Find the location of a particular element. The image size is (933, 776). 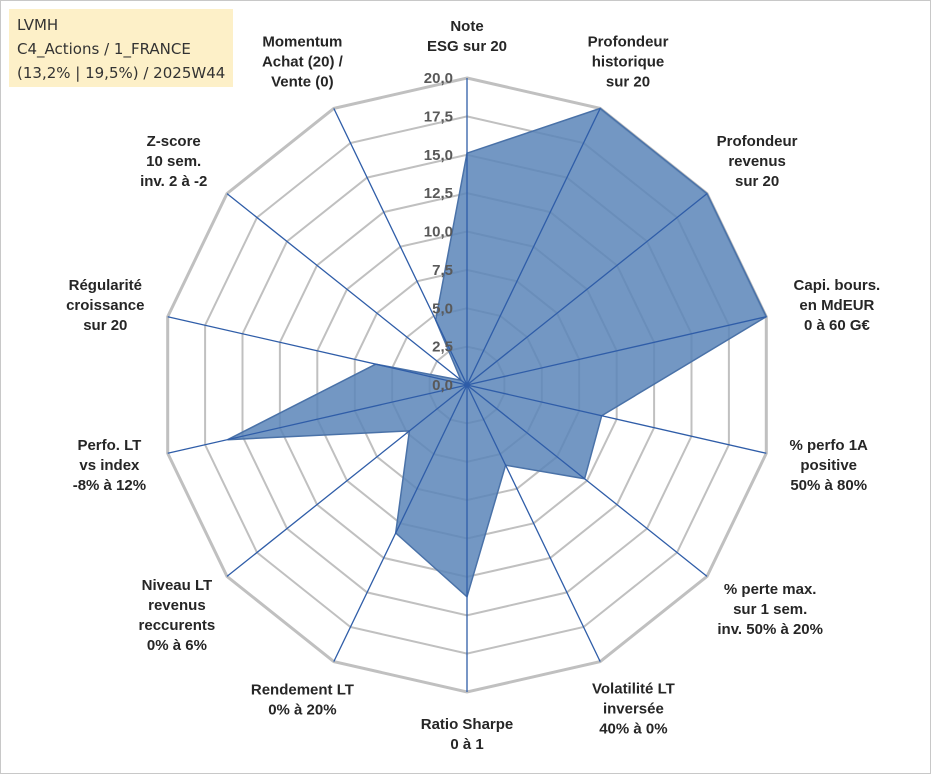

category-label: Note ESG sur 20 is located at coordinates (467, 36).